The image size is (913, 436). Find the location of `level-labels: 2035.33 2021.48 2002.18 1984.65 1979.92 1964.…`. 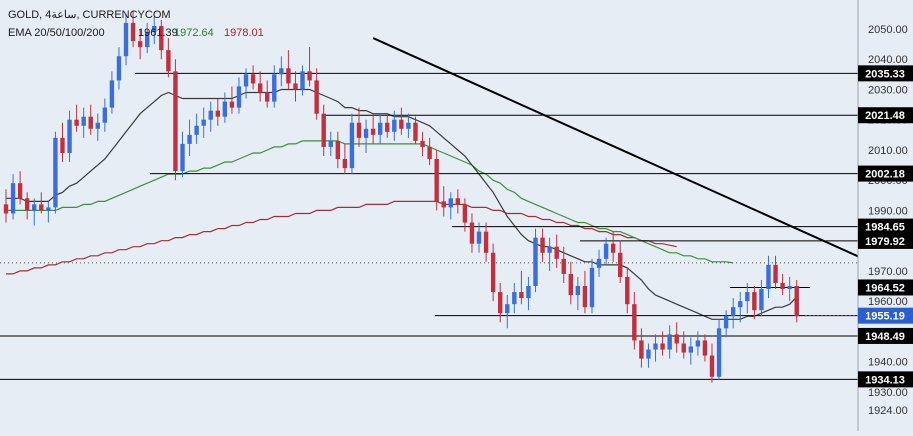

level-labels: 2035.33 2021.48 2002.18 1984.65 1979.92 1964.… is located at coordinates (885, 226).